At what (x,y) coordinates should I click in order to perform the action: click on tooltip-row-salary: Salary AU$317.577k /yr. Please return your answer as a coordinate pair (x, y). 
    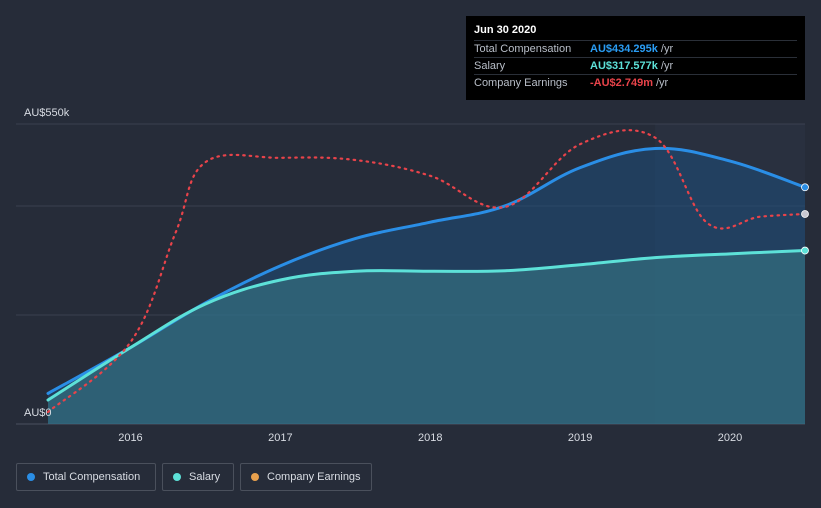
    Looking at the image, I should click on (635, 65).